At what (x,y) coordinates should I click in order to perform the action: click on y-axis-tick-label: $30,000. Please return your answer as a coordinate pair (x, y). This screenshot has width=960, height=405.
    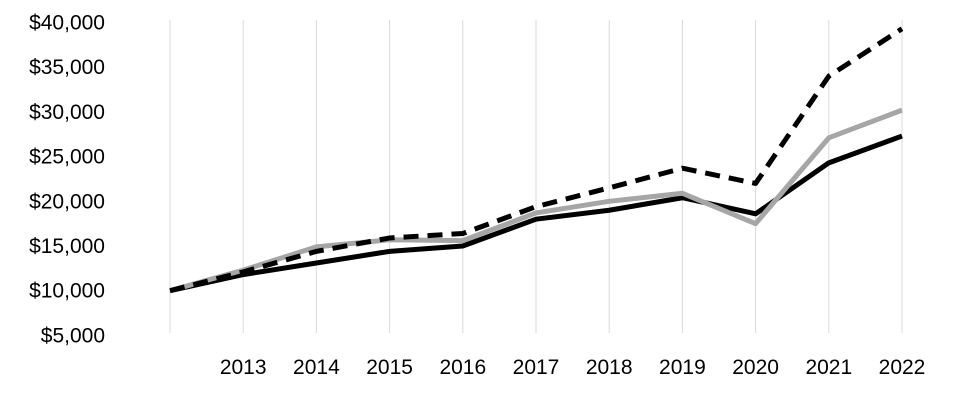
    Looking at the image, I should click on (67, 112).